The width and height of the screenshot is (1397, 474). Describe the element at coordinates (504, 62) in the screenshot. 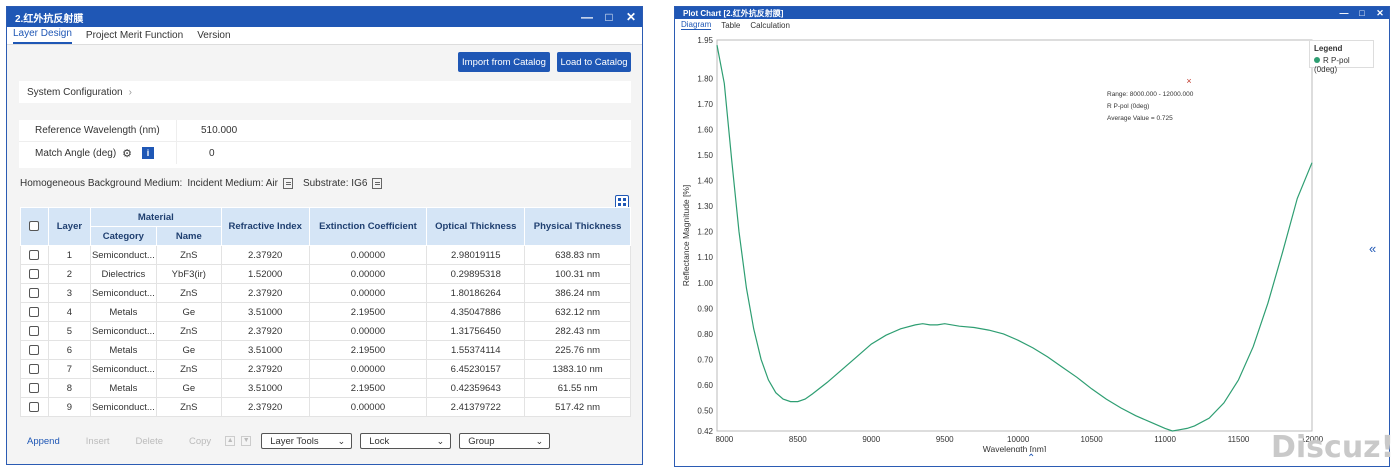

I see `import-from-catalog-button: Import from Catalog` at that location.